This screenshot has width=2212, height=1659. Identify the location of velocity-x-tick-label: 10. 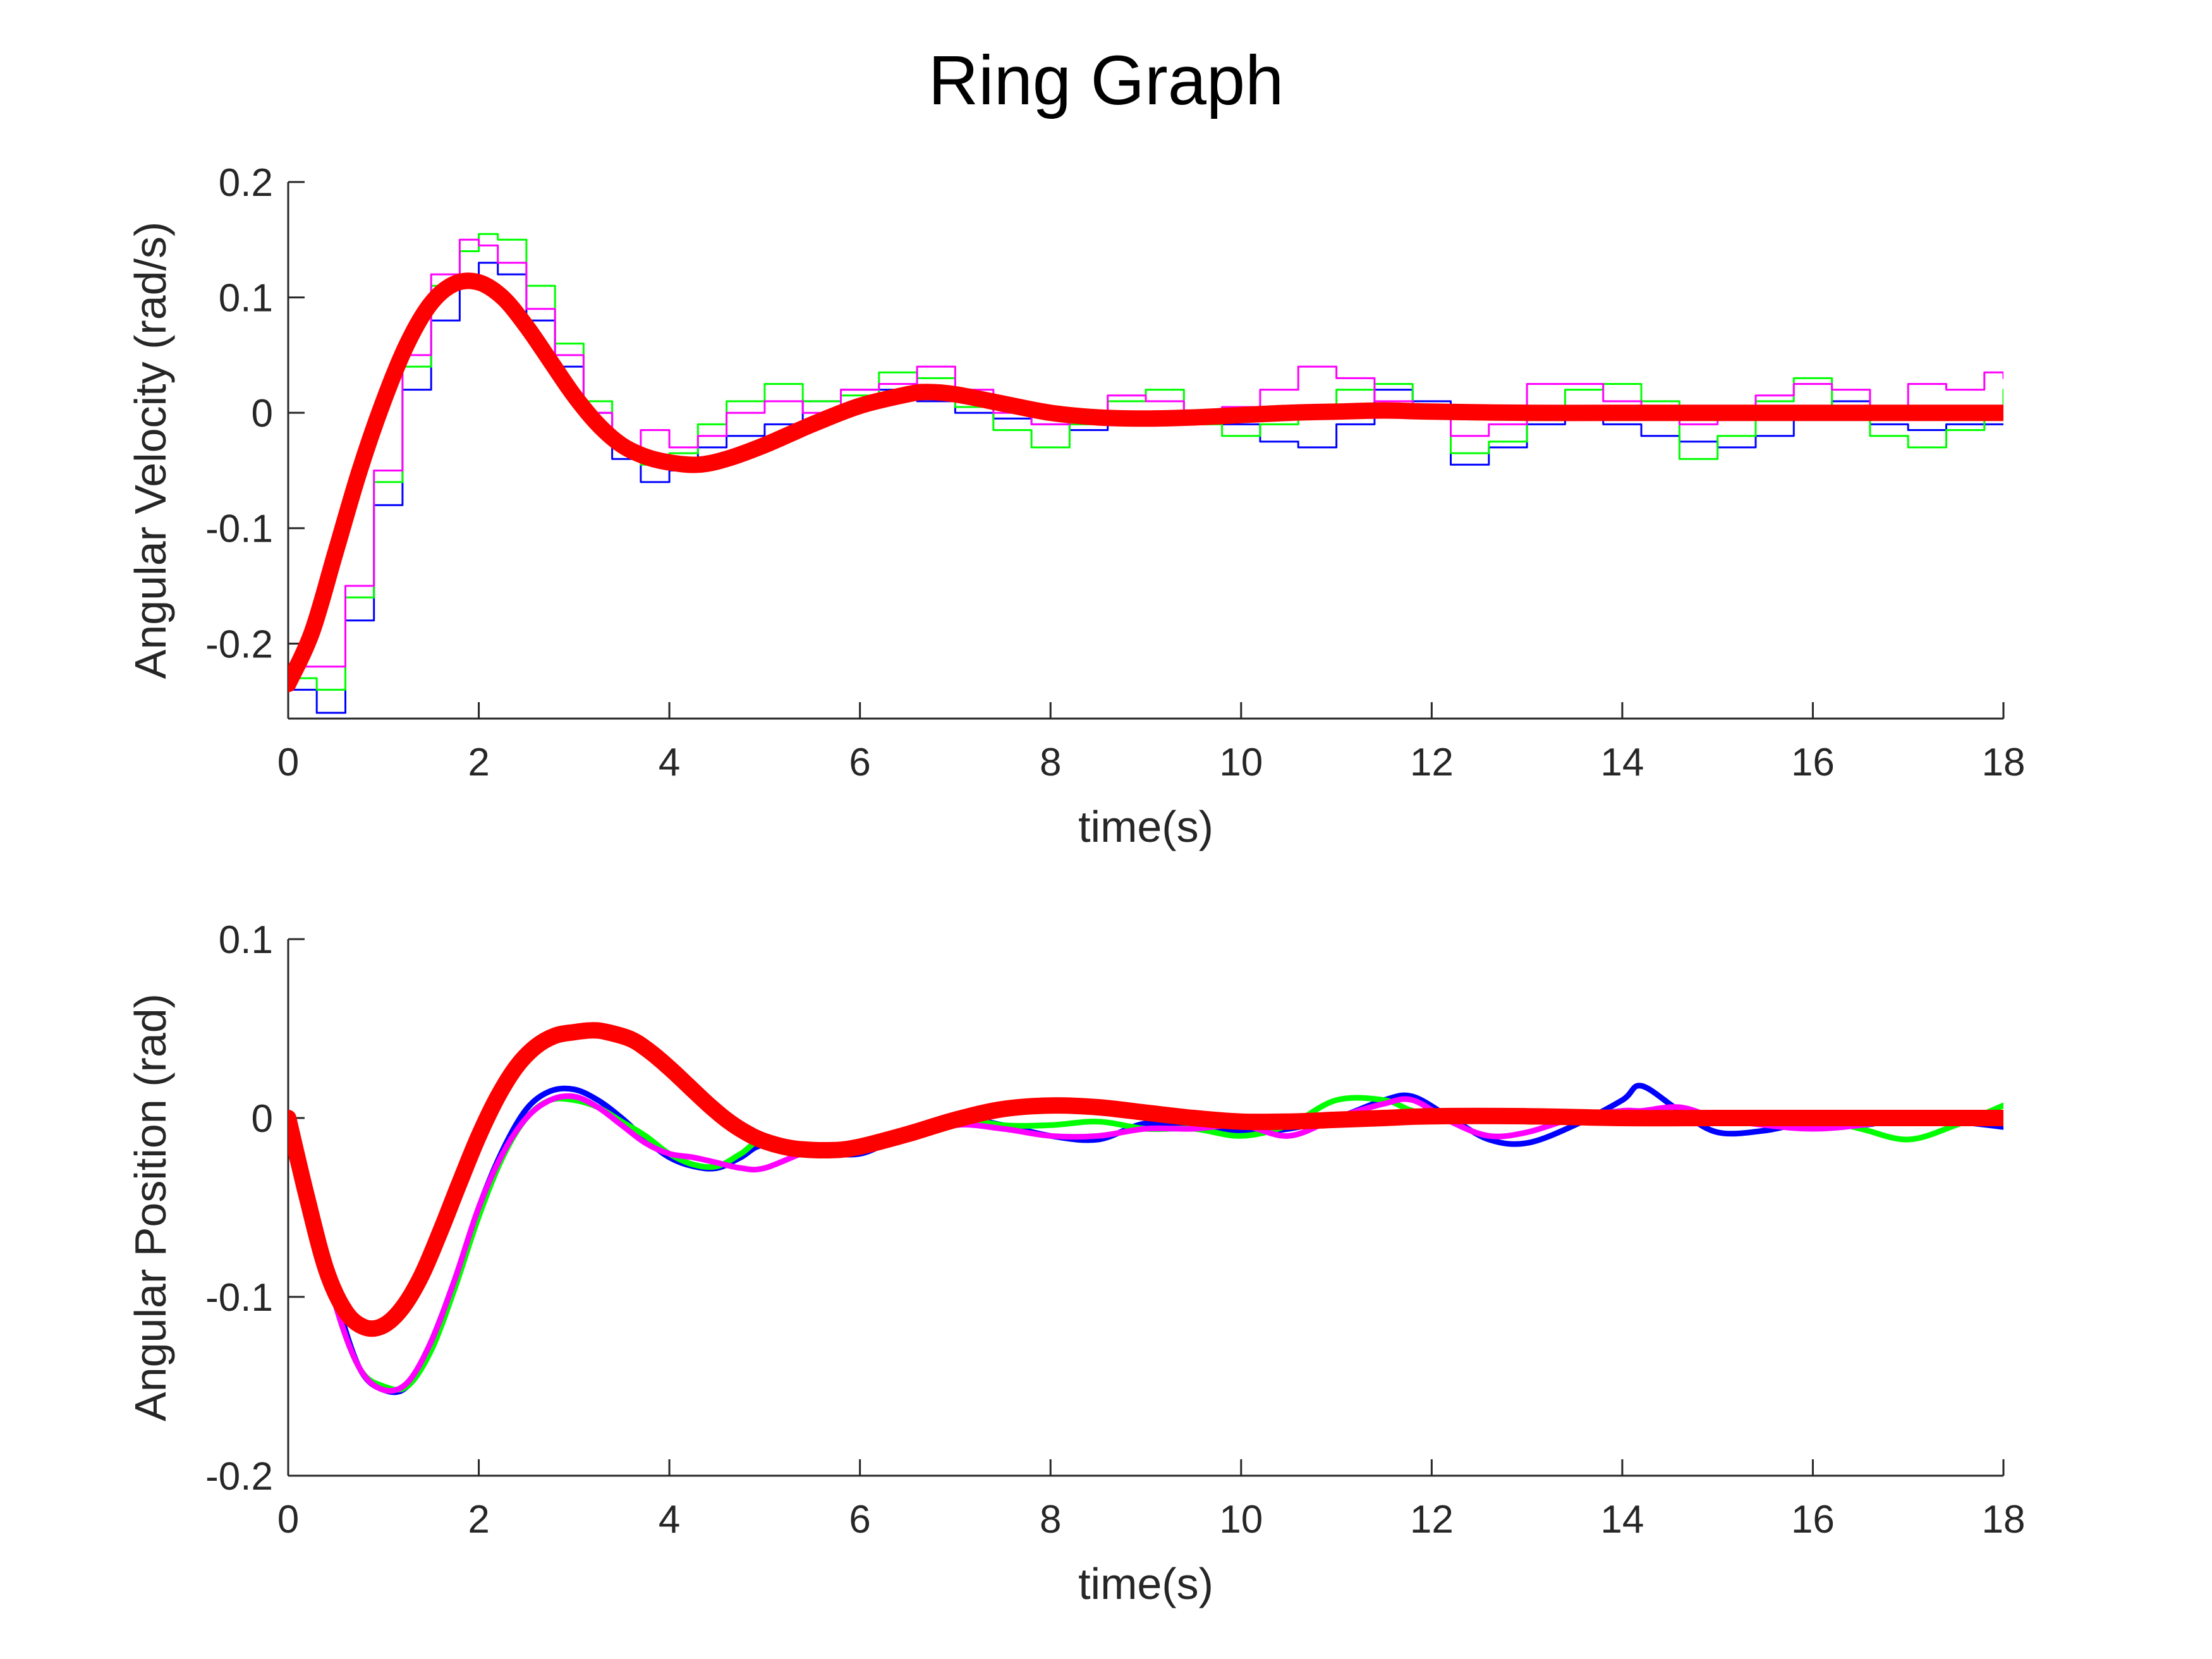
(1241, 762).